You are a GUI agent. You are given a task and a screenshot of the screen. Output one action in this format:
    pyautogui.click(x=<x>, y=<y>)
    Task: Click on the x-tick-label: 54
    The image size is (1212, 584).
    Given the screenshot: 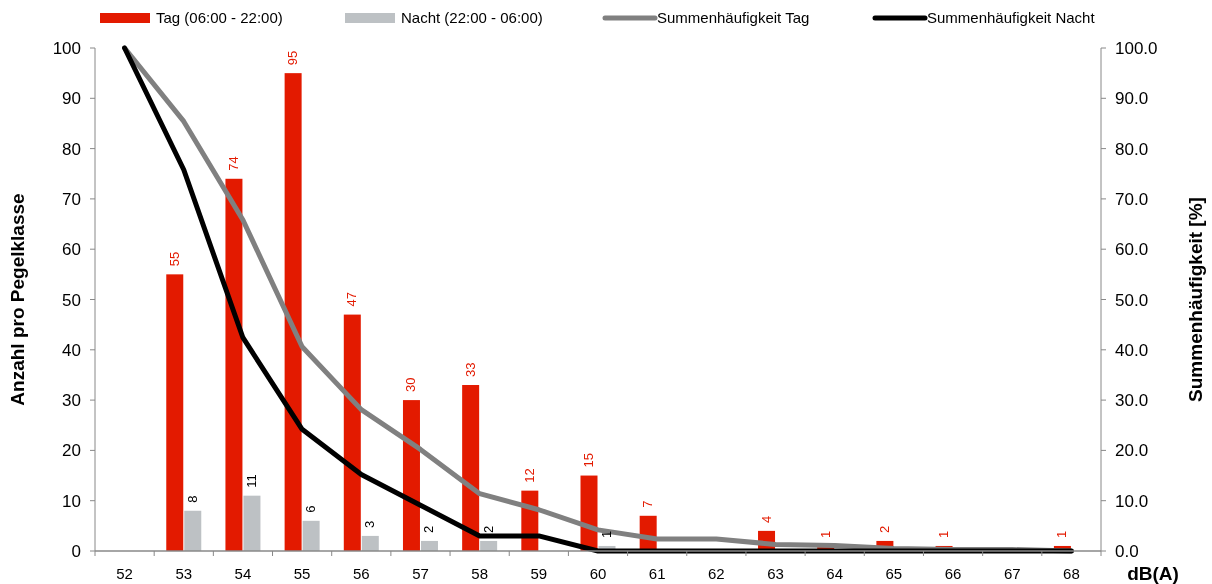 What is the action you would take?
    pyautogui.click(x=243, y=573)
    